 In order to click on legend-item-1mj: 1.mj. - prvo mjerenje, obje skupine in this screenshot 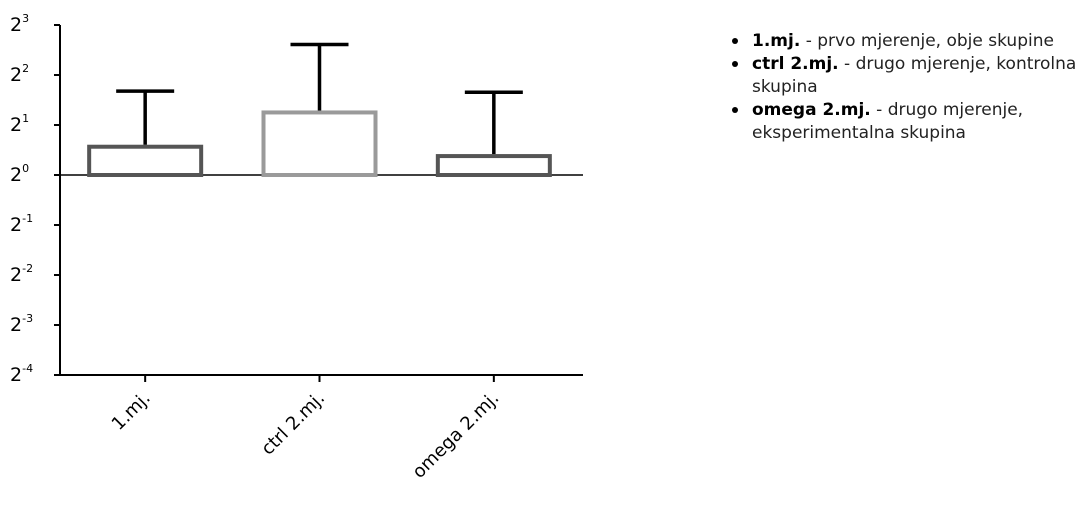, I will do `click(908, 41)`.